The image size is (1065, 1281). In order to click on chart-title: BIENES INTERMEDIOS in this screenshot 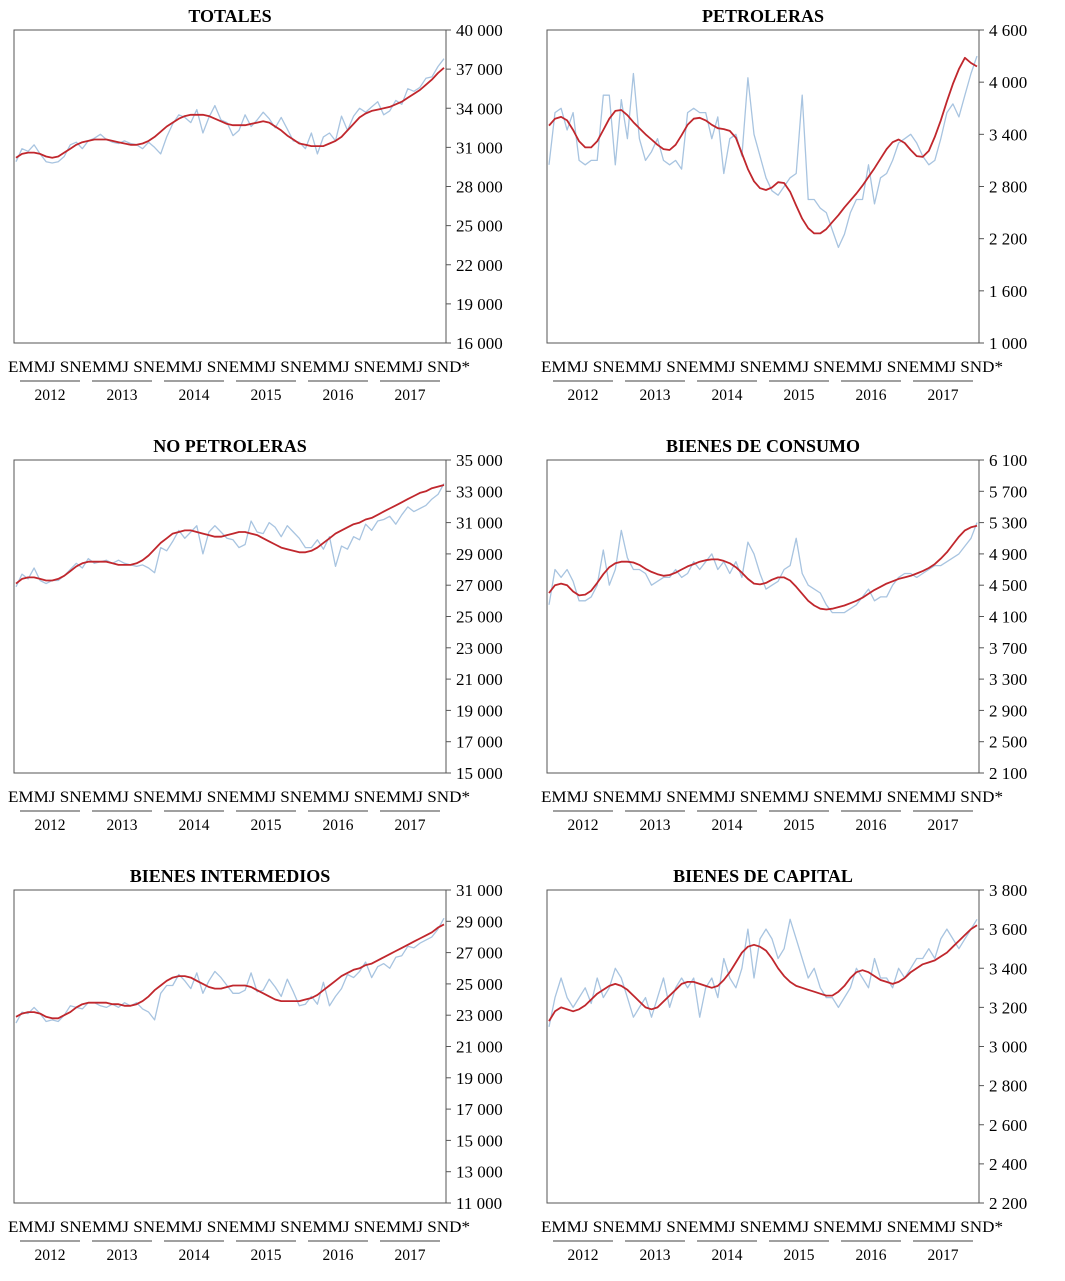, I will do `click(230, 876)`.